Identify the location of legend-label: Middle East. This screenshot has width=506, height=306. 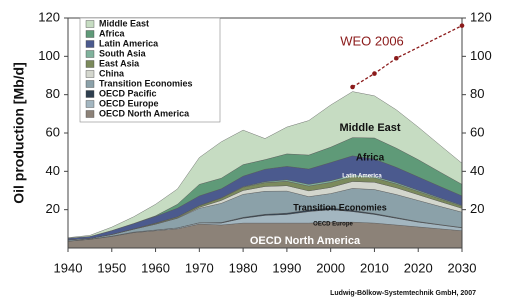
(124, 23).